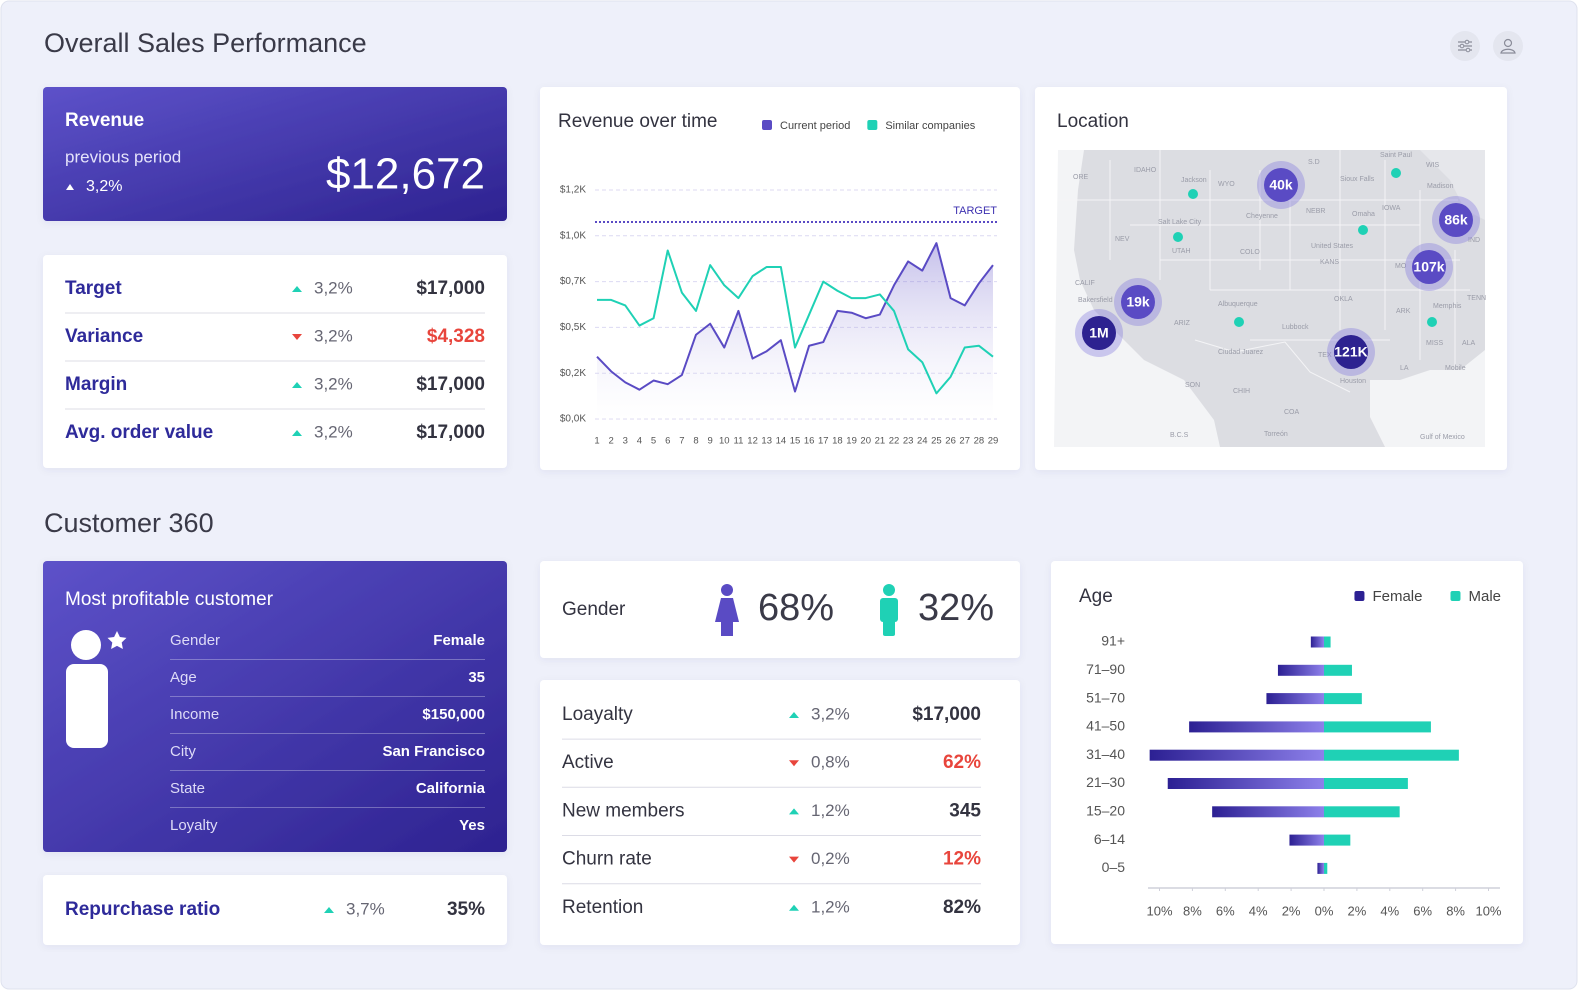  Describe the element at coordinates (623, 810) in the screenshot. I see `row-label: New members` at that location.